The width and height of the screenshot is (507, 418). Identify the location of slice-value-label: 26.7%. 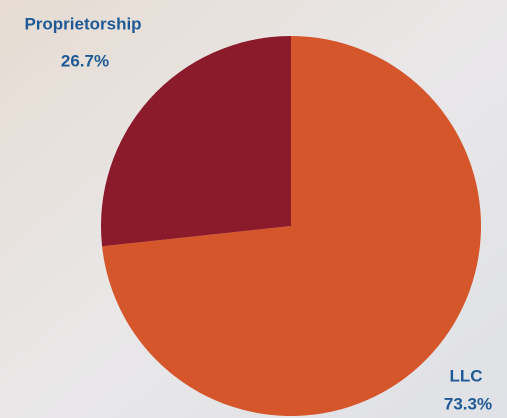
(85, 60).